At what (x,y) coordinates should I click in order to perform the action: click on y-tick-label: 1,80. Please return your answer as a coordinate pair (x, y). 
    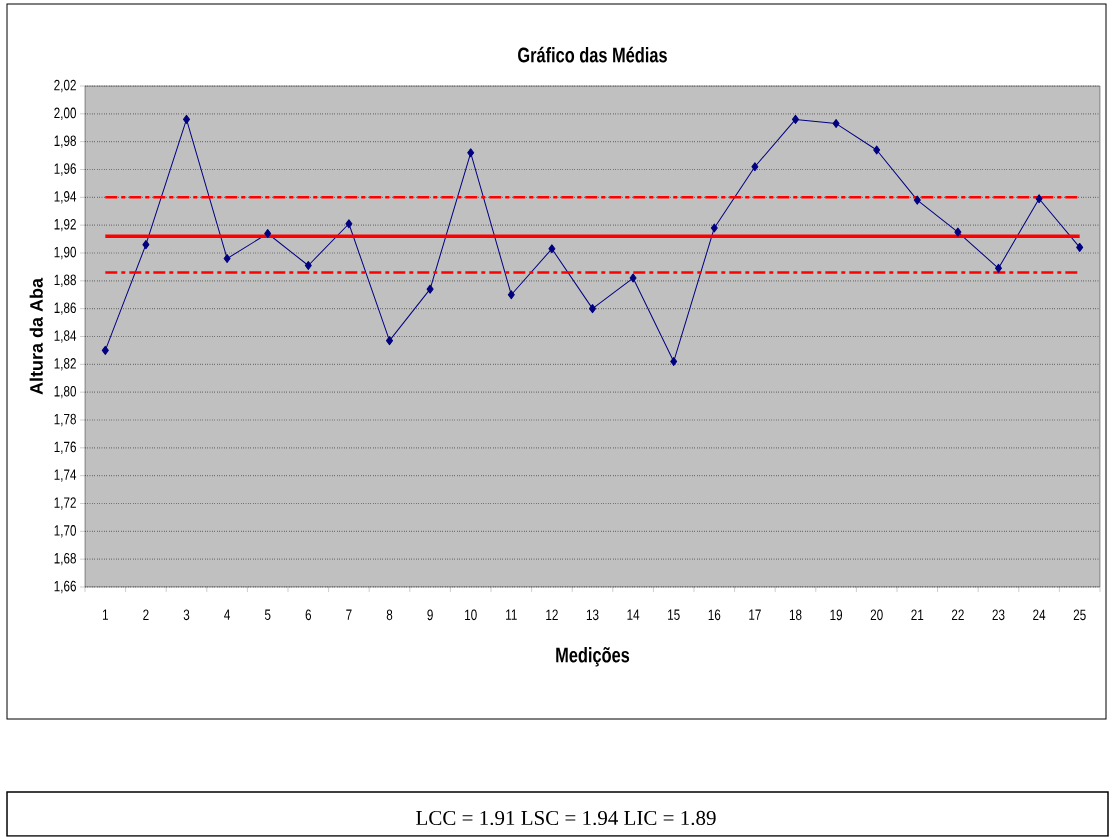
    Looking at the image, I should click on (65, 392).